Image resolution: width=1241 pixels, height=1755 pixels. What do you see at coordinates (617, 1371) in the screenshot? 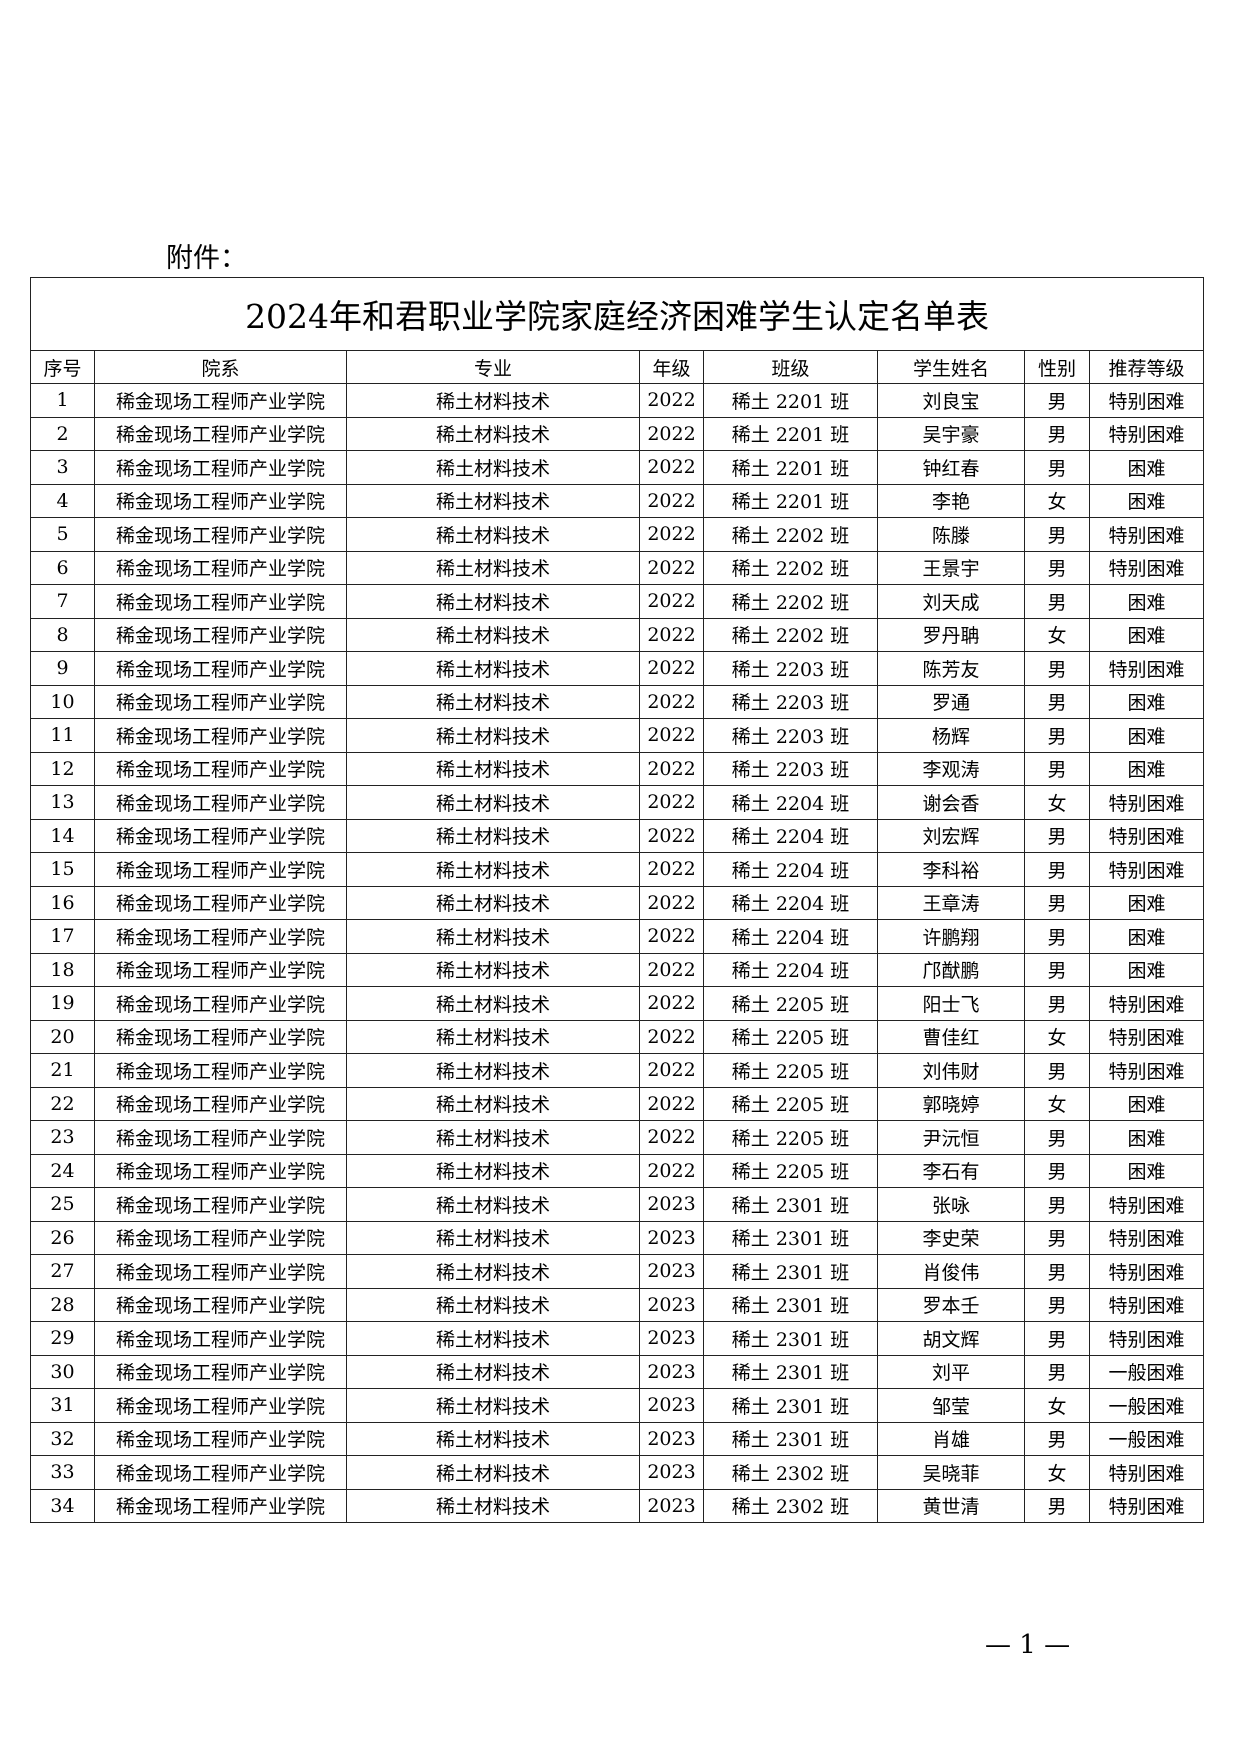
I see `table-row: 30 稀金现场工程师产业学院 稀土材料技术 2023 稀土 2301 班刘平男一般困难` at bounding box center [617, 1371].